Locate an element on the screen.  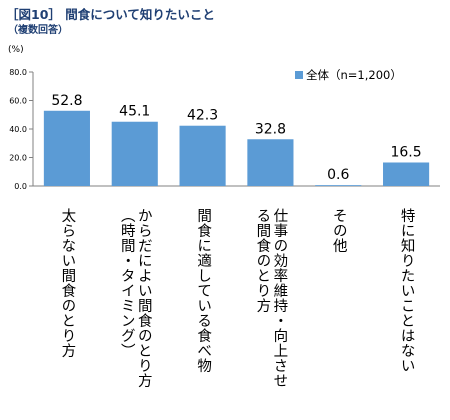
data-label: 0.6 is located at coordinates (338, 175).